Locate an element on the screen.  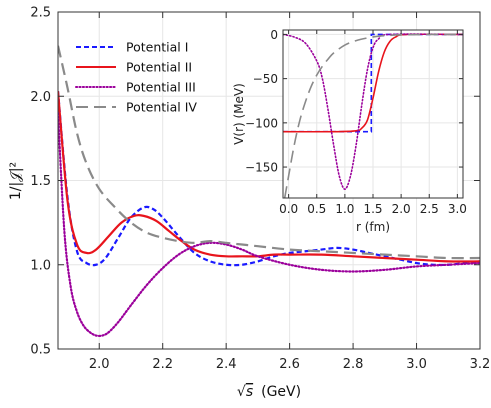
inset-y-axis-title: V(r) (MeV) is located at coordinates (239, 114).